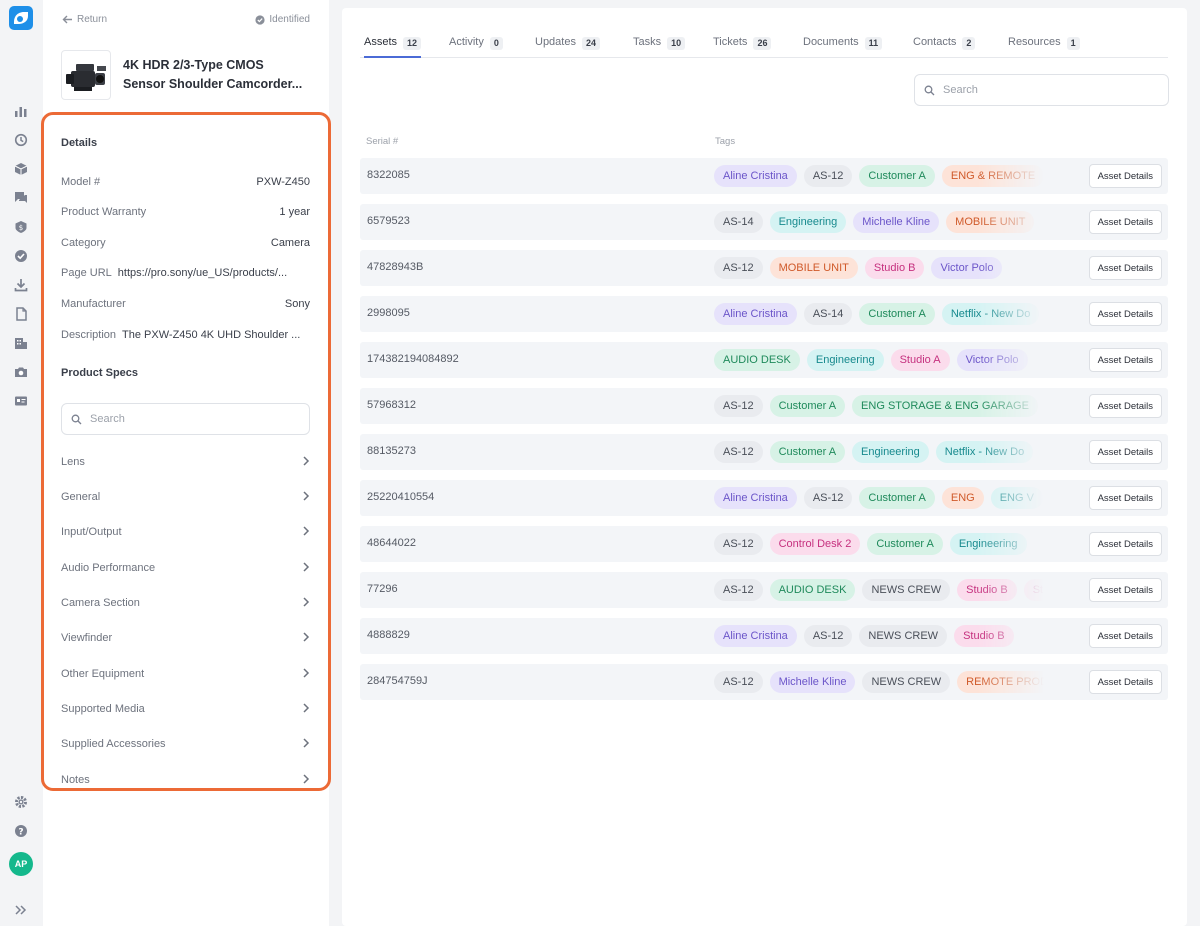 The height and width of the screenshot is (926, 1200). What do you see at coordinates (185, 709) in the screenshot?
I see `spec-item-supported-media: Supported Media` at bounding box center [185, 709].